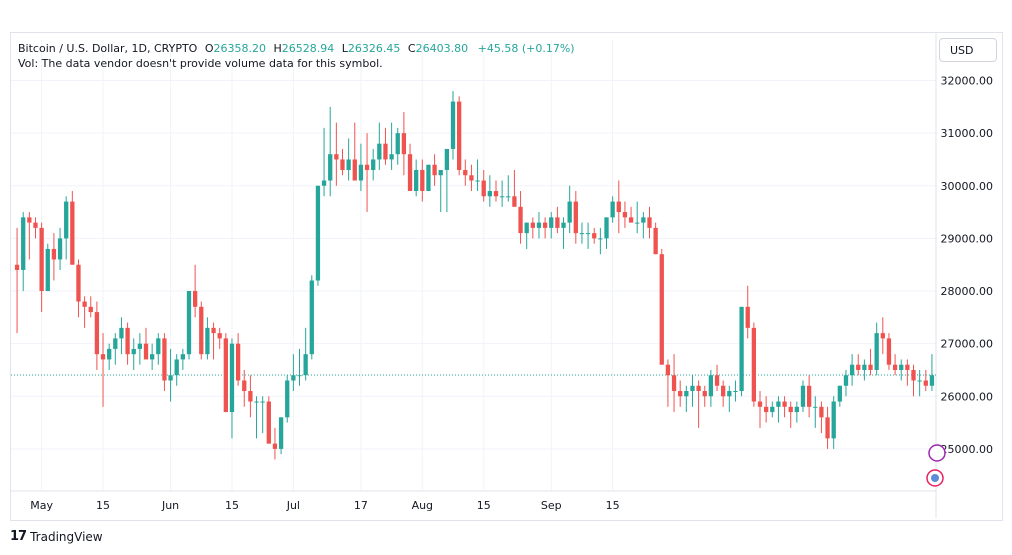  What do you see at coordinates (56, 536) in the screenshot?
I see `tradingview-brand: 17 TradingView` at bounding box center [56, 536].